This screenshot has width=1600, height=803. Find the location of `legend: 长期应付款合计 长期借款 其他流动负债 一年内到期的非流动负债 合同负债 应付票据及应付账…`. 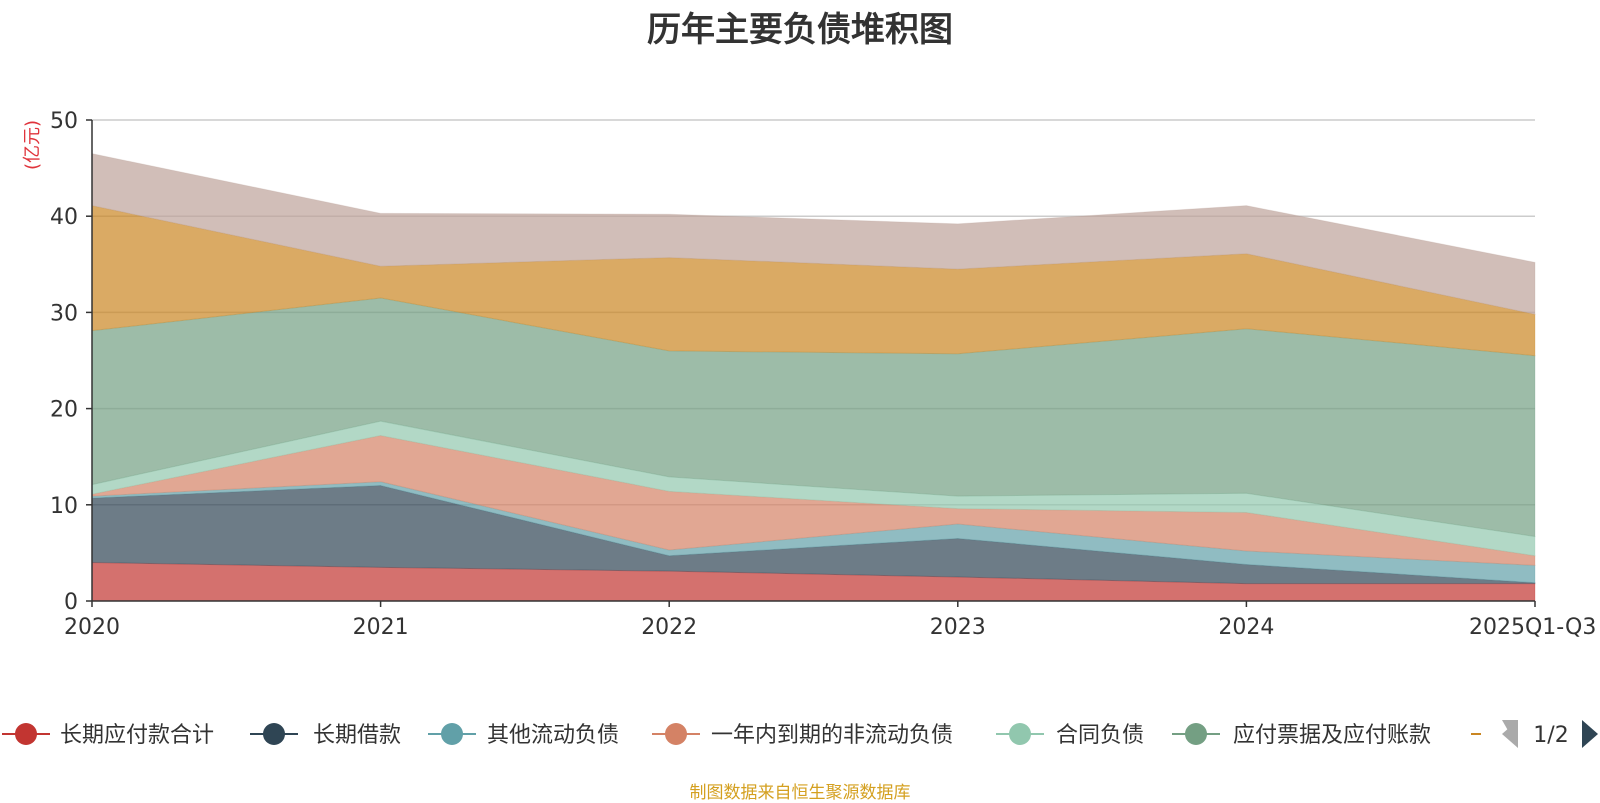

legend: 长期应付款合计 长期借款 其他流动负债 一年内到期的非流动负债 合同负债 应付票据及应付账… is located at coordinates (800, 734).